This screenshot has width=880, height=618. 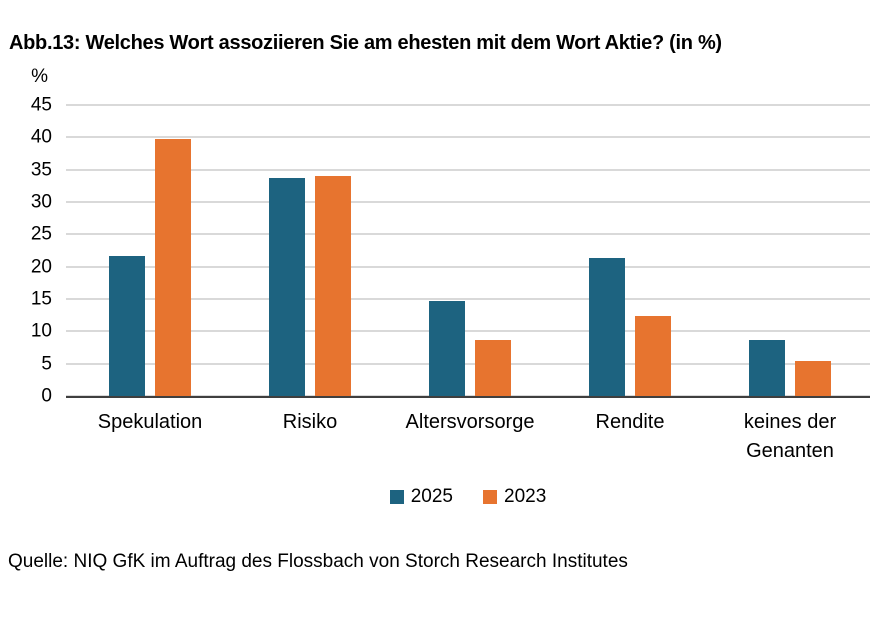 I want to click on y-tick-label: 15, so click(x=41, y=299).